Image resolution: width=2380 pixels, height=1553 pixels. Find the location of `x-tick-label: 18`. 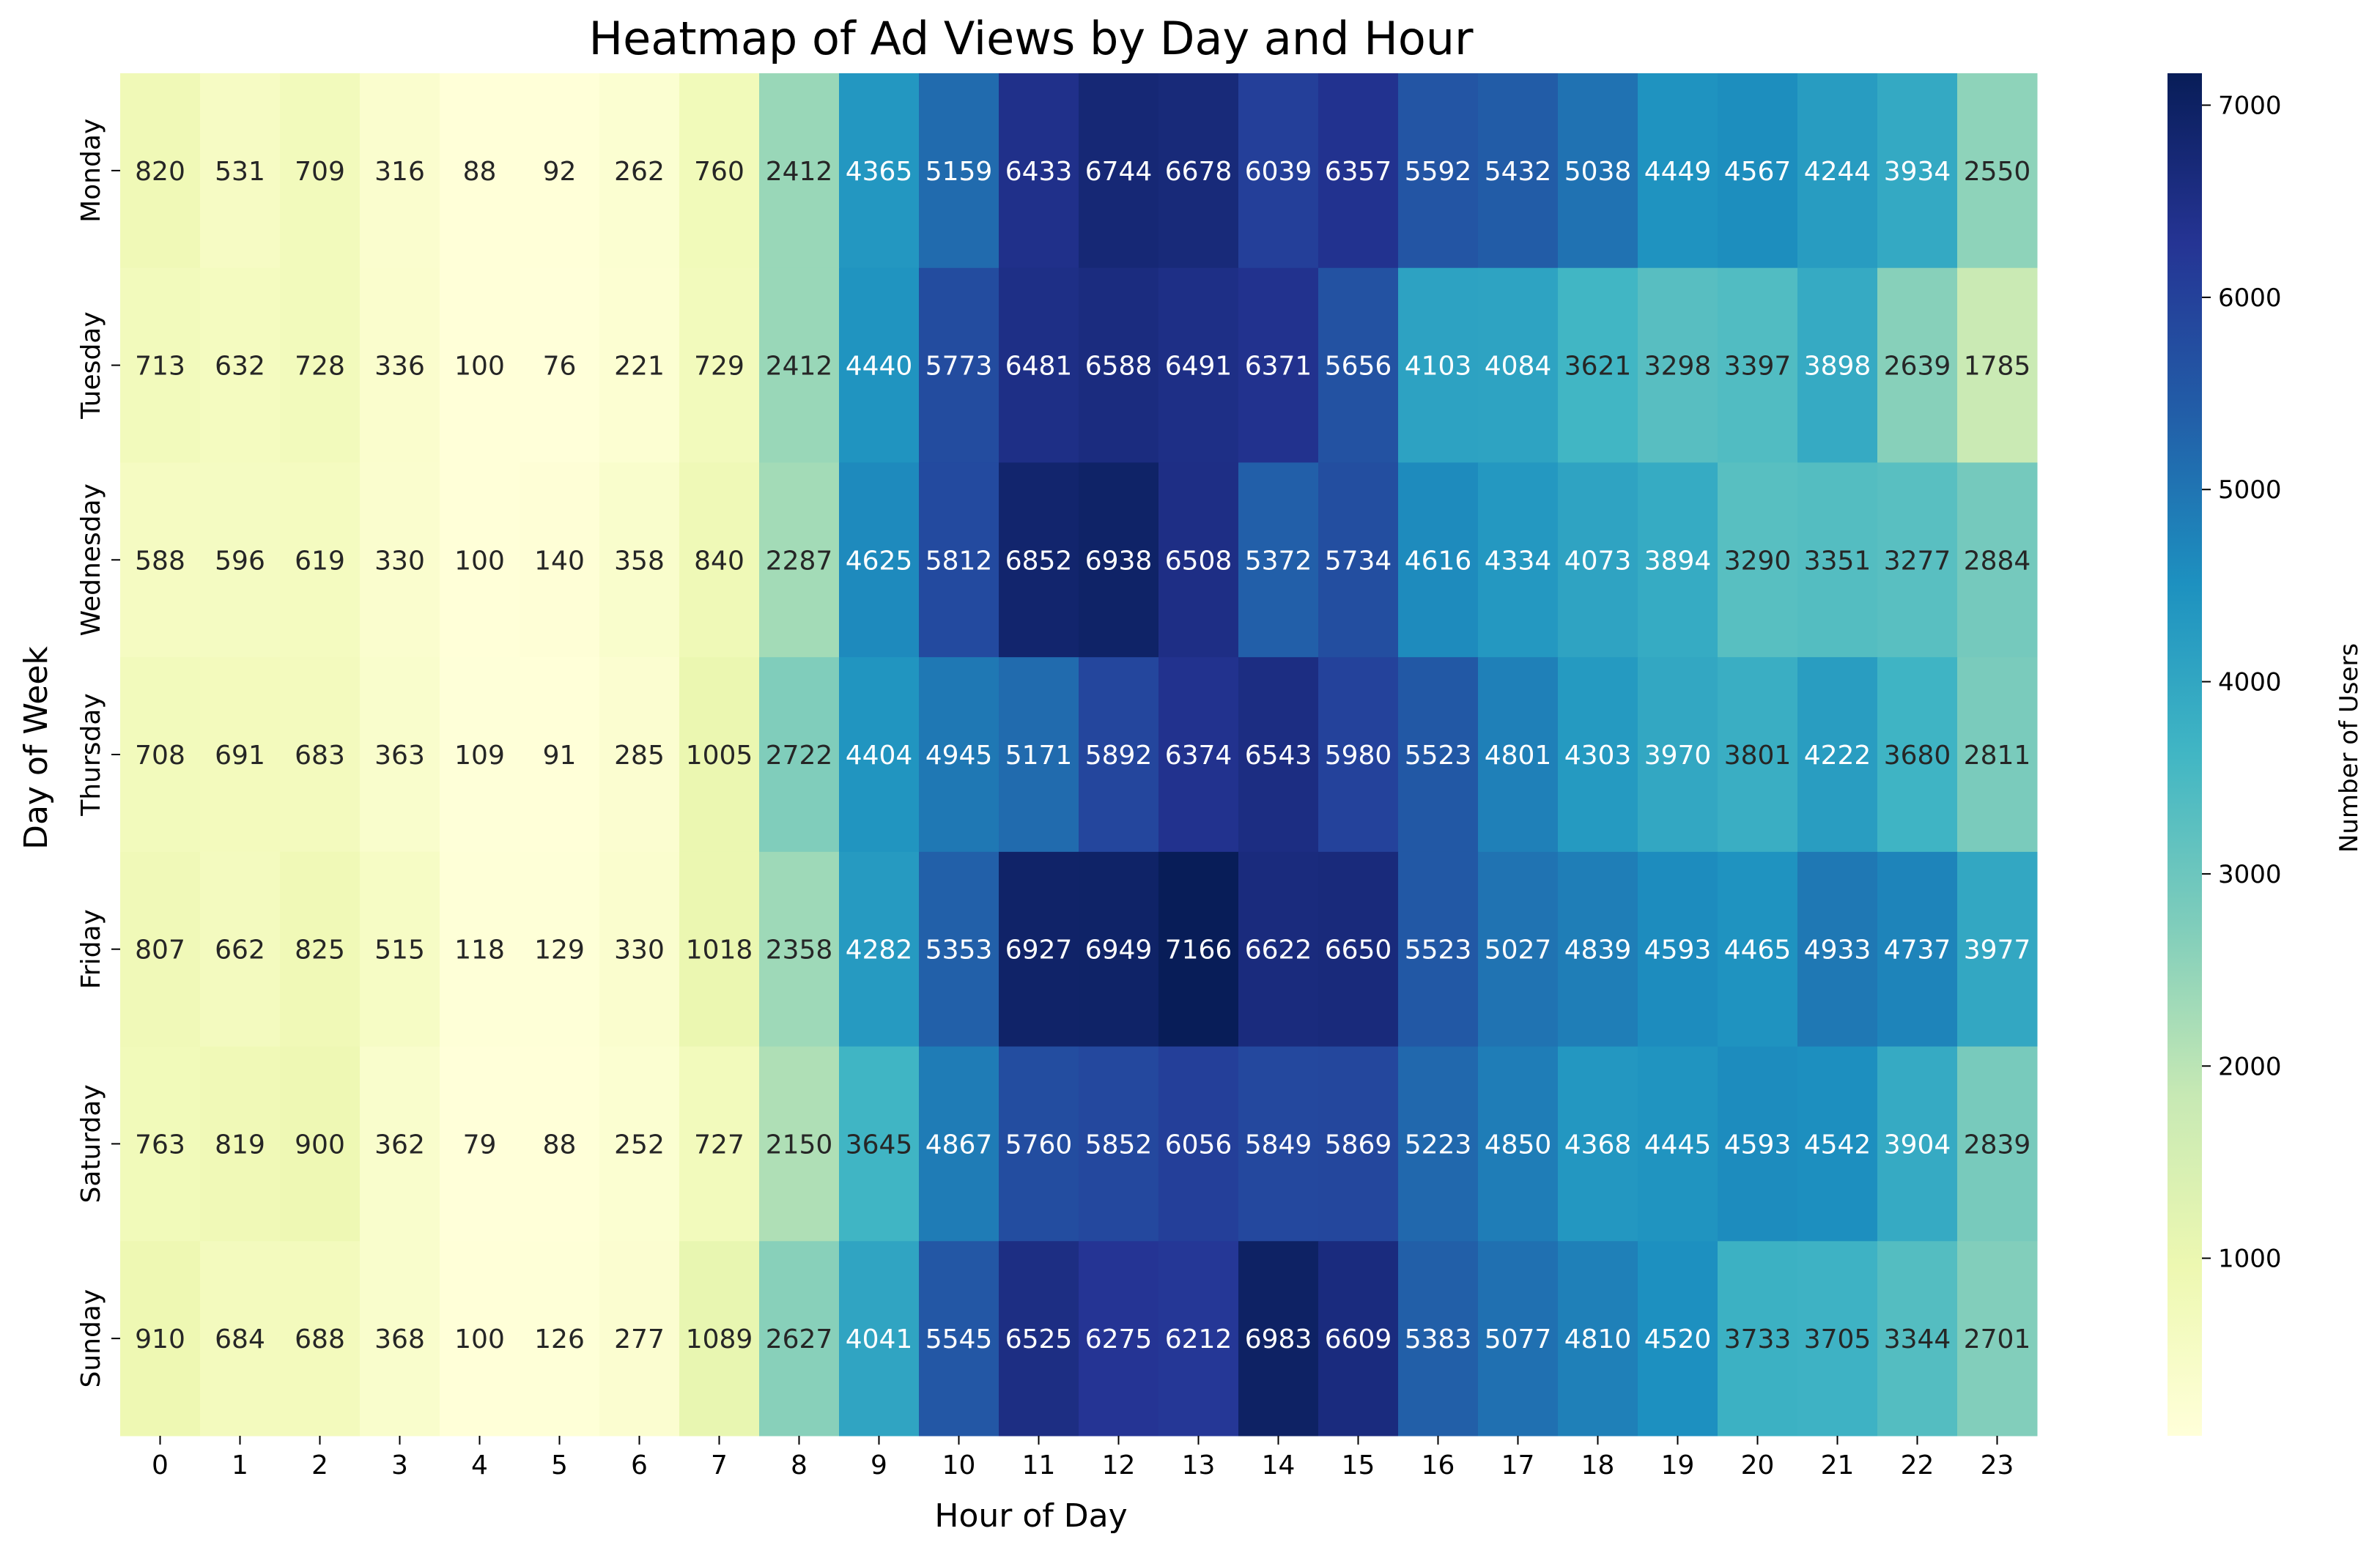

x-tick-label: 18 is located at coordinates (1598, 1465).